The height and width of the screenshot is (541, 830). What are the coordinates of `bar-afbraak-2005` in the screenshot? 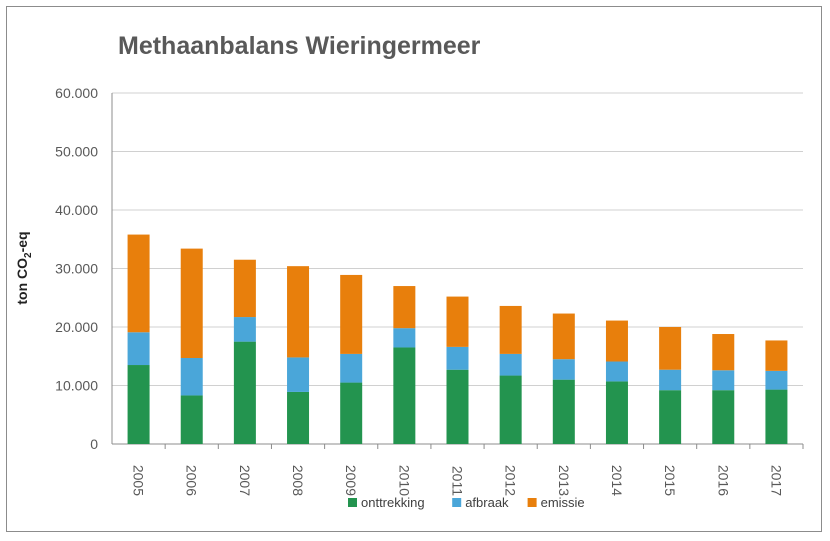 It's located at (138, 349).